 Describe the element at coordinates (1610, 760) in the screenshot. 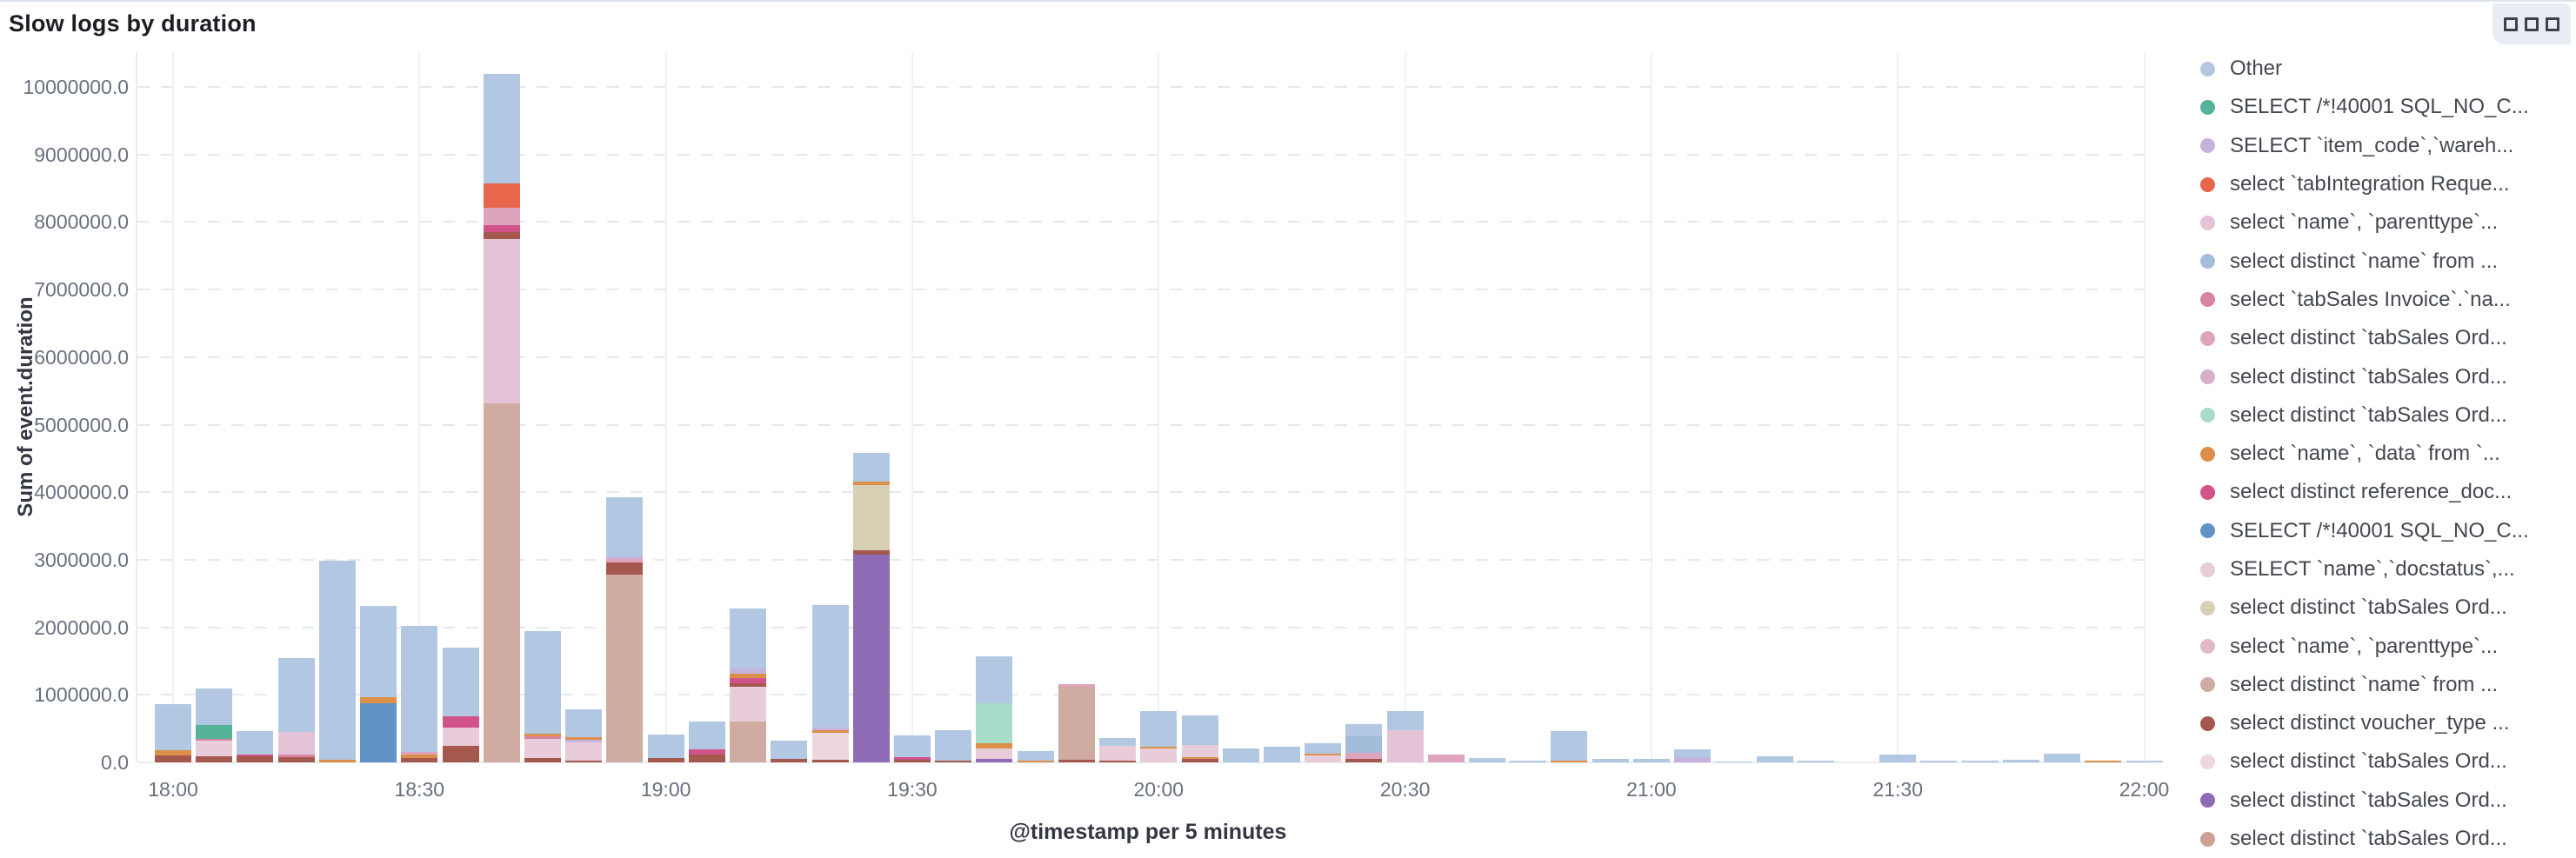

I see `stacked-bar-20:55` at that location.